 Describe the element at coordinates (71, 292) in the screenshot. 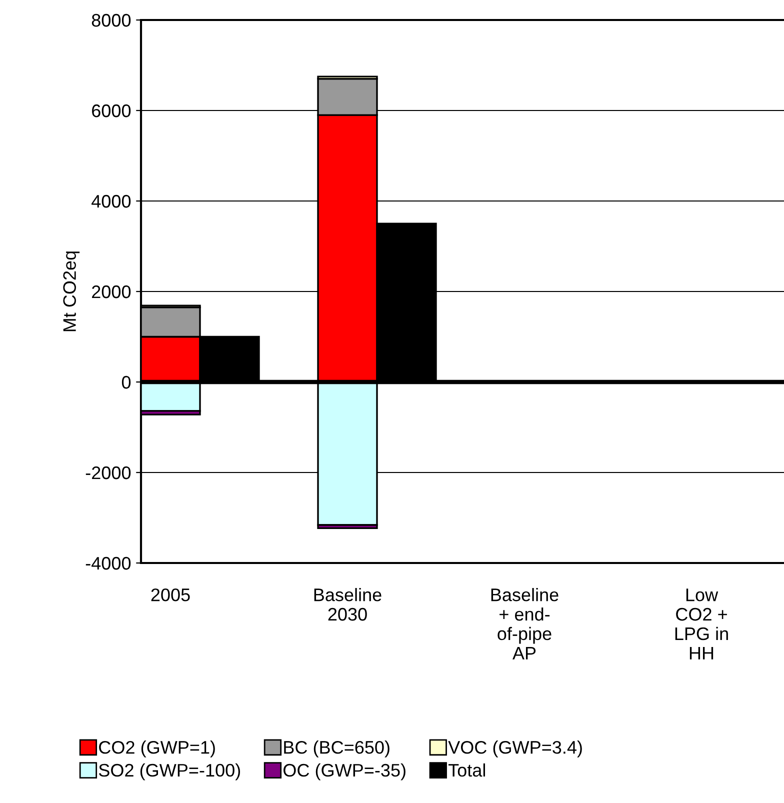

I see `y-axis-title: Mt CO2eq` at that location.